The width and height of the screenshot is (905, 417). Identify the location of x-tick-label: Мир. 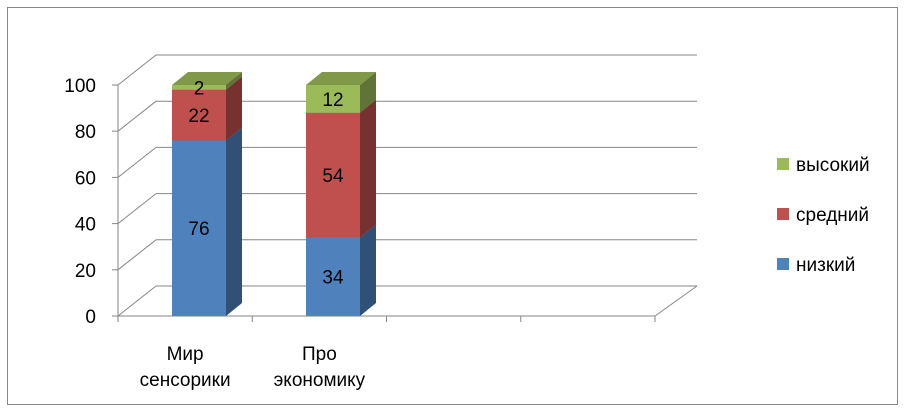
(185, 354).